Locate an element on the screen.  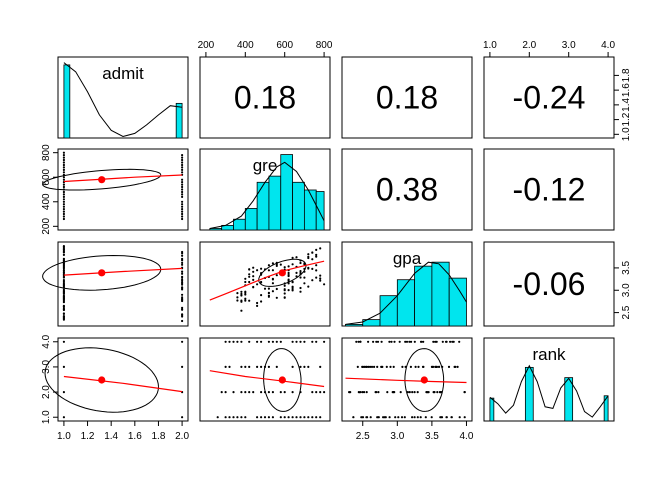
loess-line-admit-gre is located at coordinates (123, 178).